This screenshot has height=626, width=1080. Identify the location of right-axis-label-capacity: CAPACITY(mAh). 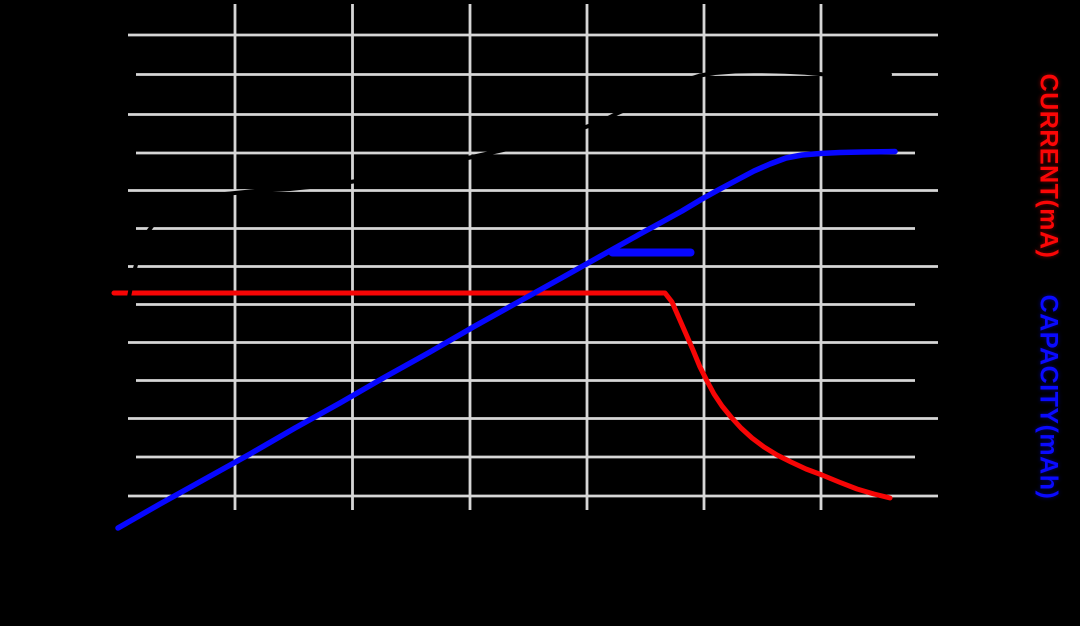
(1048, 397).